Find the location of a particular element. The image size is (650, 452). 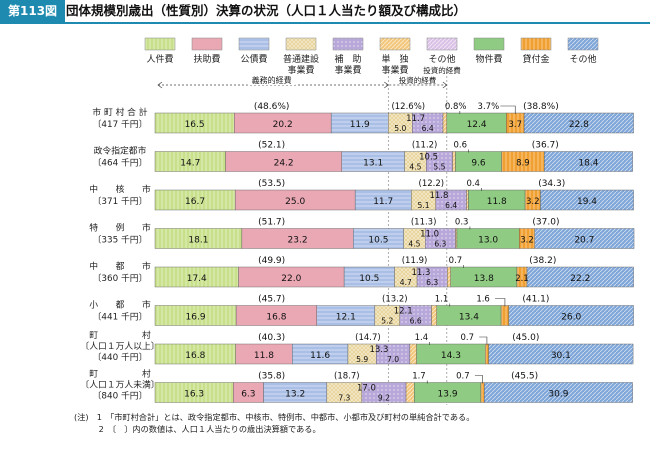

mandatory-share: (48.6%) is located at coordinates (272, 107).